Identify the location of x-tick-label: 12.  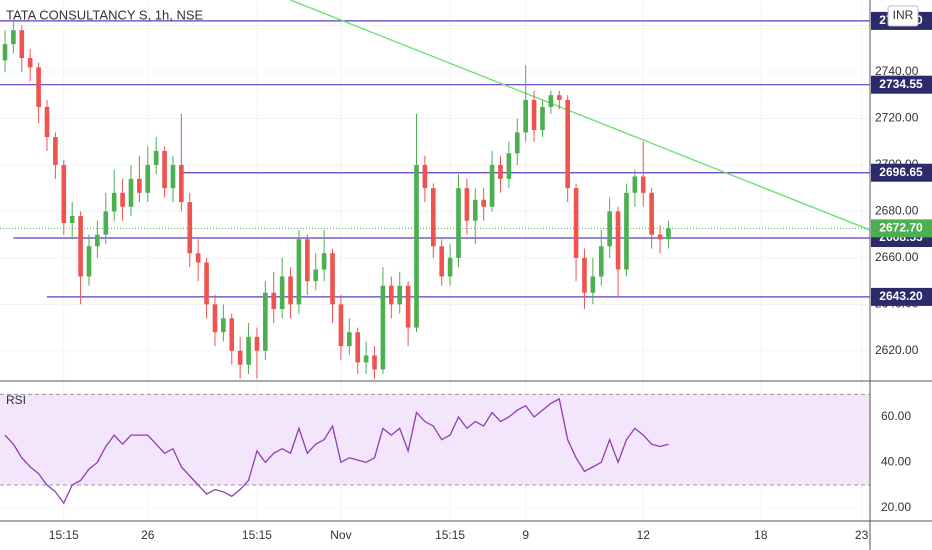
(644, 535).